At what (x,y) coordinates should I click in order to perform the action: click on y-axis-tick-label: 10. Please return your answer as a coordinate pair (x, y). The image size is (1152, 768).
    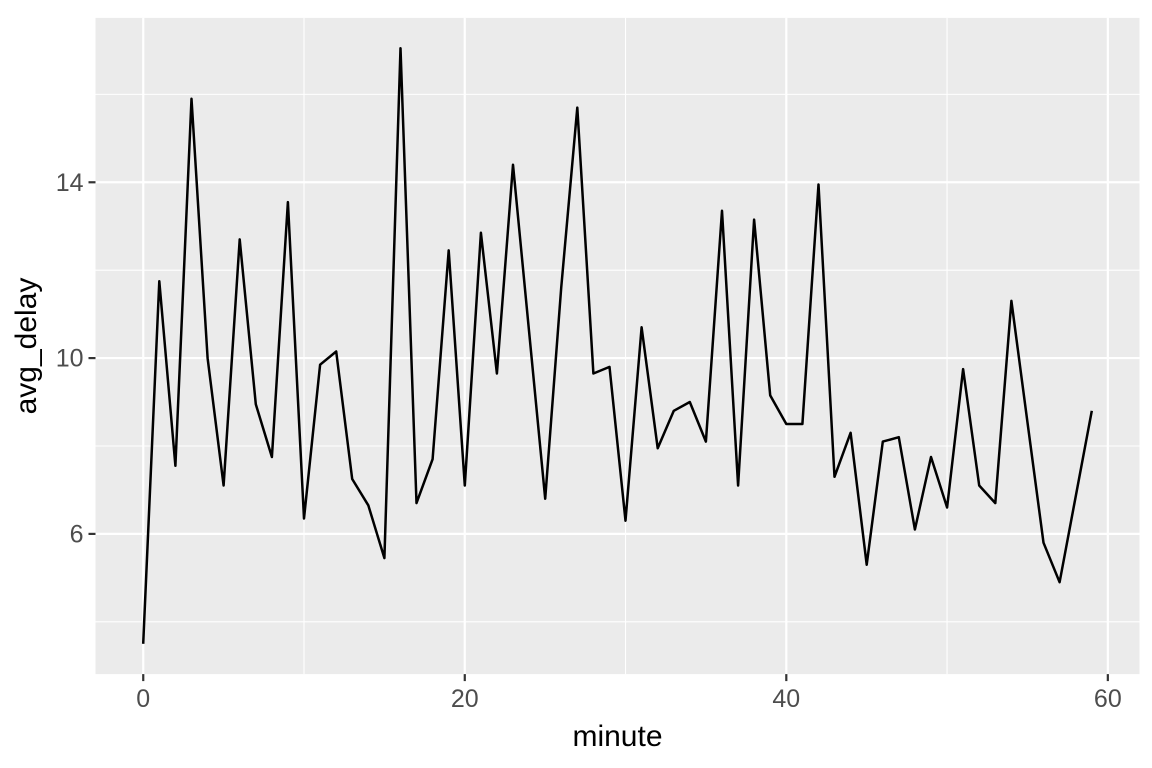
    Looking at the image, I should click on (70, 359).